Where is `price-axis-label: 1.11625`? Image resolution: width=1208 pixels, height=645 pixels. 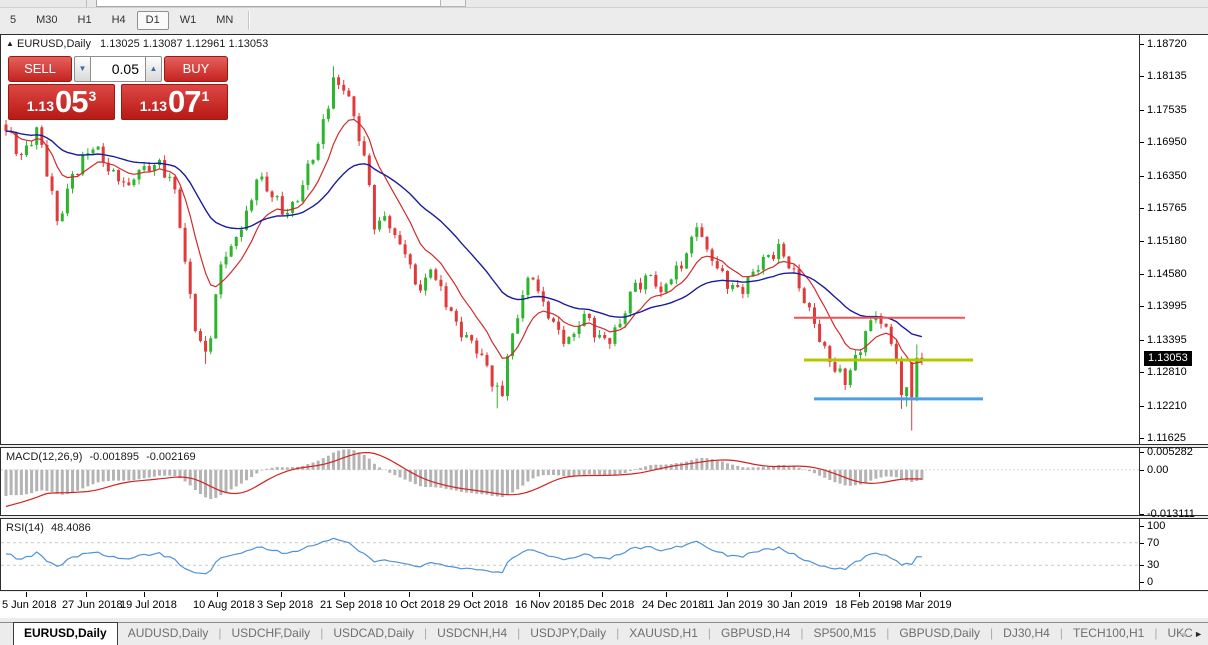 price-axis-label: 1.11625 is located at coordinates (1166, 438).